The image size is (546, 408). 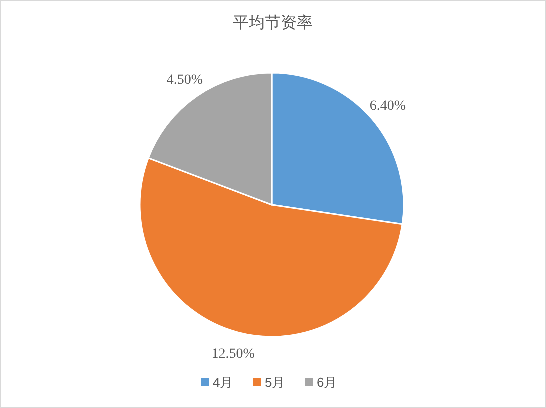 I want to click on data-label: 12.50%, so click(x=234, y=354).